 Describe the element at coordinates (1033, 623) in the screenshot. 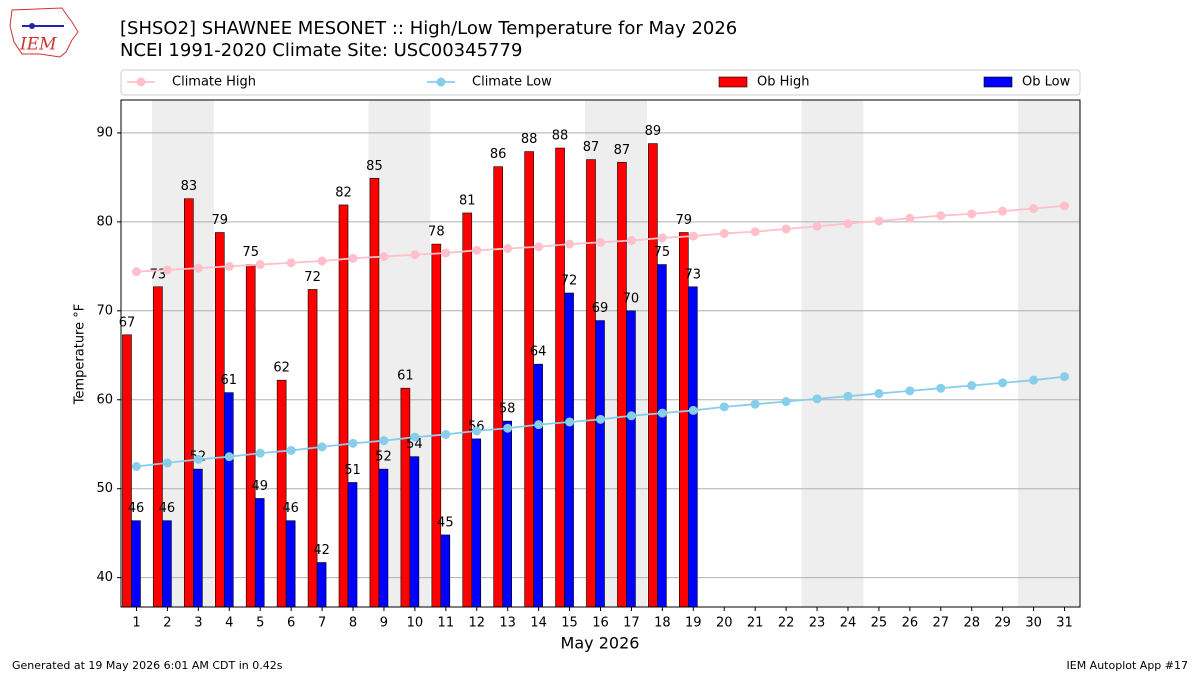

I see `x-tick-label: 30` at that location.